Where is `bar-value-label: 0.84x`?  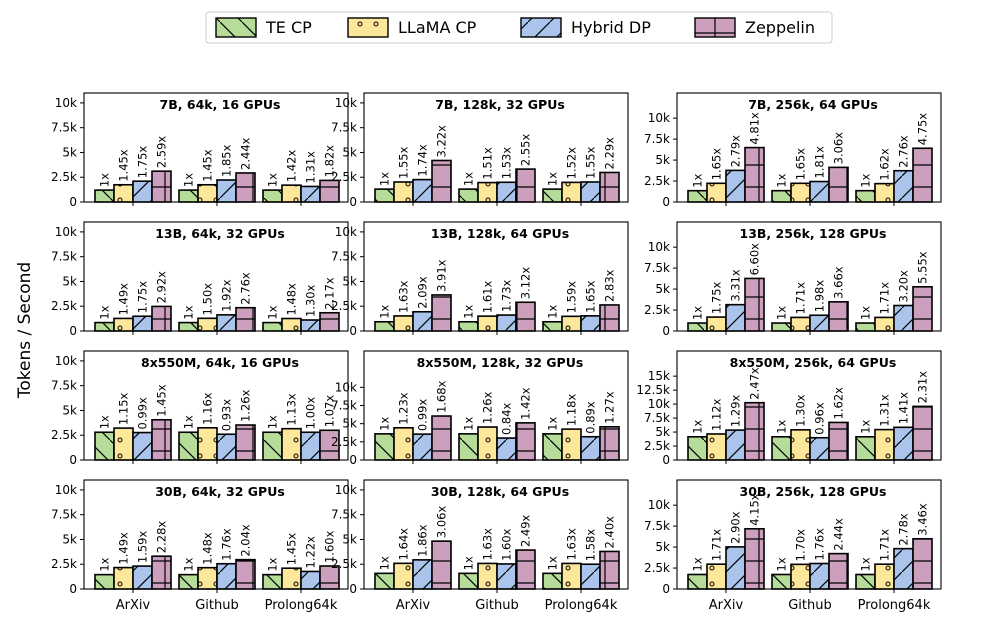
bar-value-label: 0.84x is located at coordinates (507, 418).